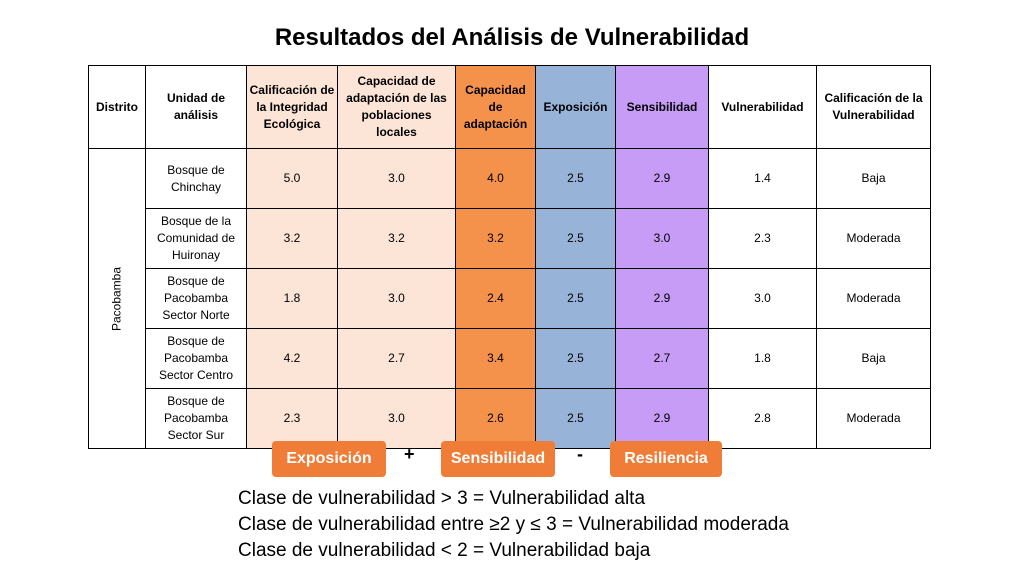  Describe the element at coordinates (662, 358) in the screenshot. I see `sensibilidad-cell: 2.7` at that location.